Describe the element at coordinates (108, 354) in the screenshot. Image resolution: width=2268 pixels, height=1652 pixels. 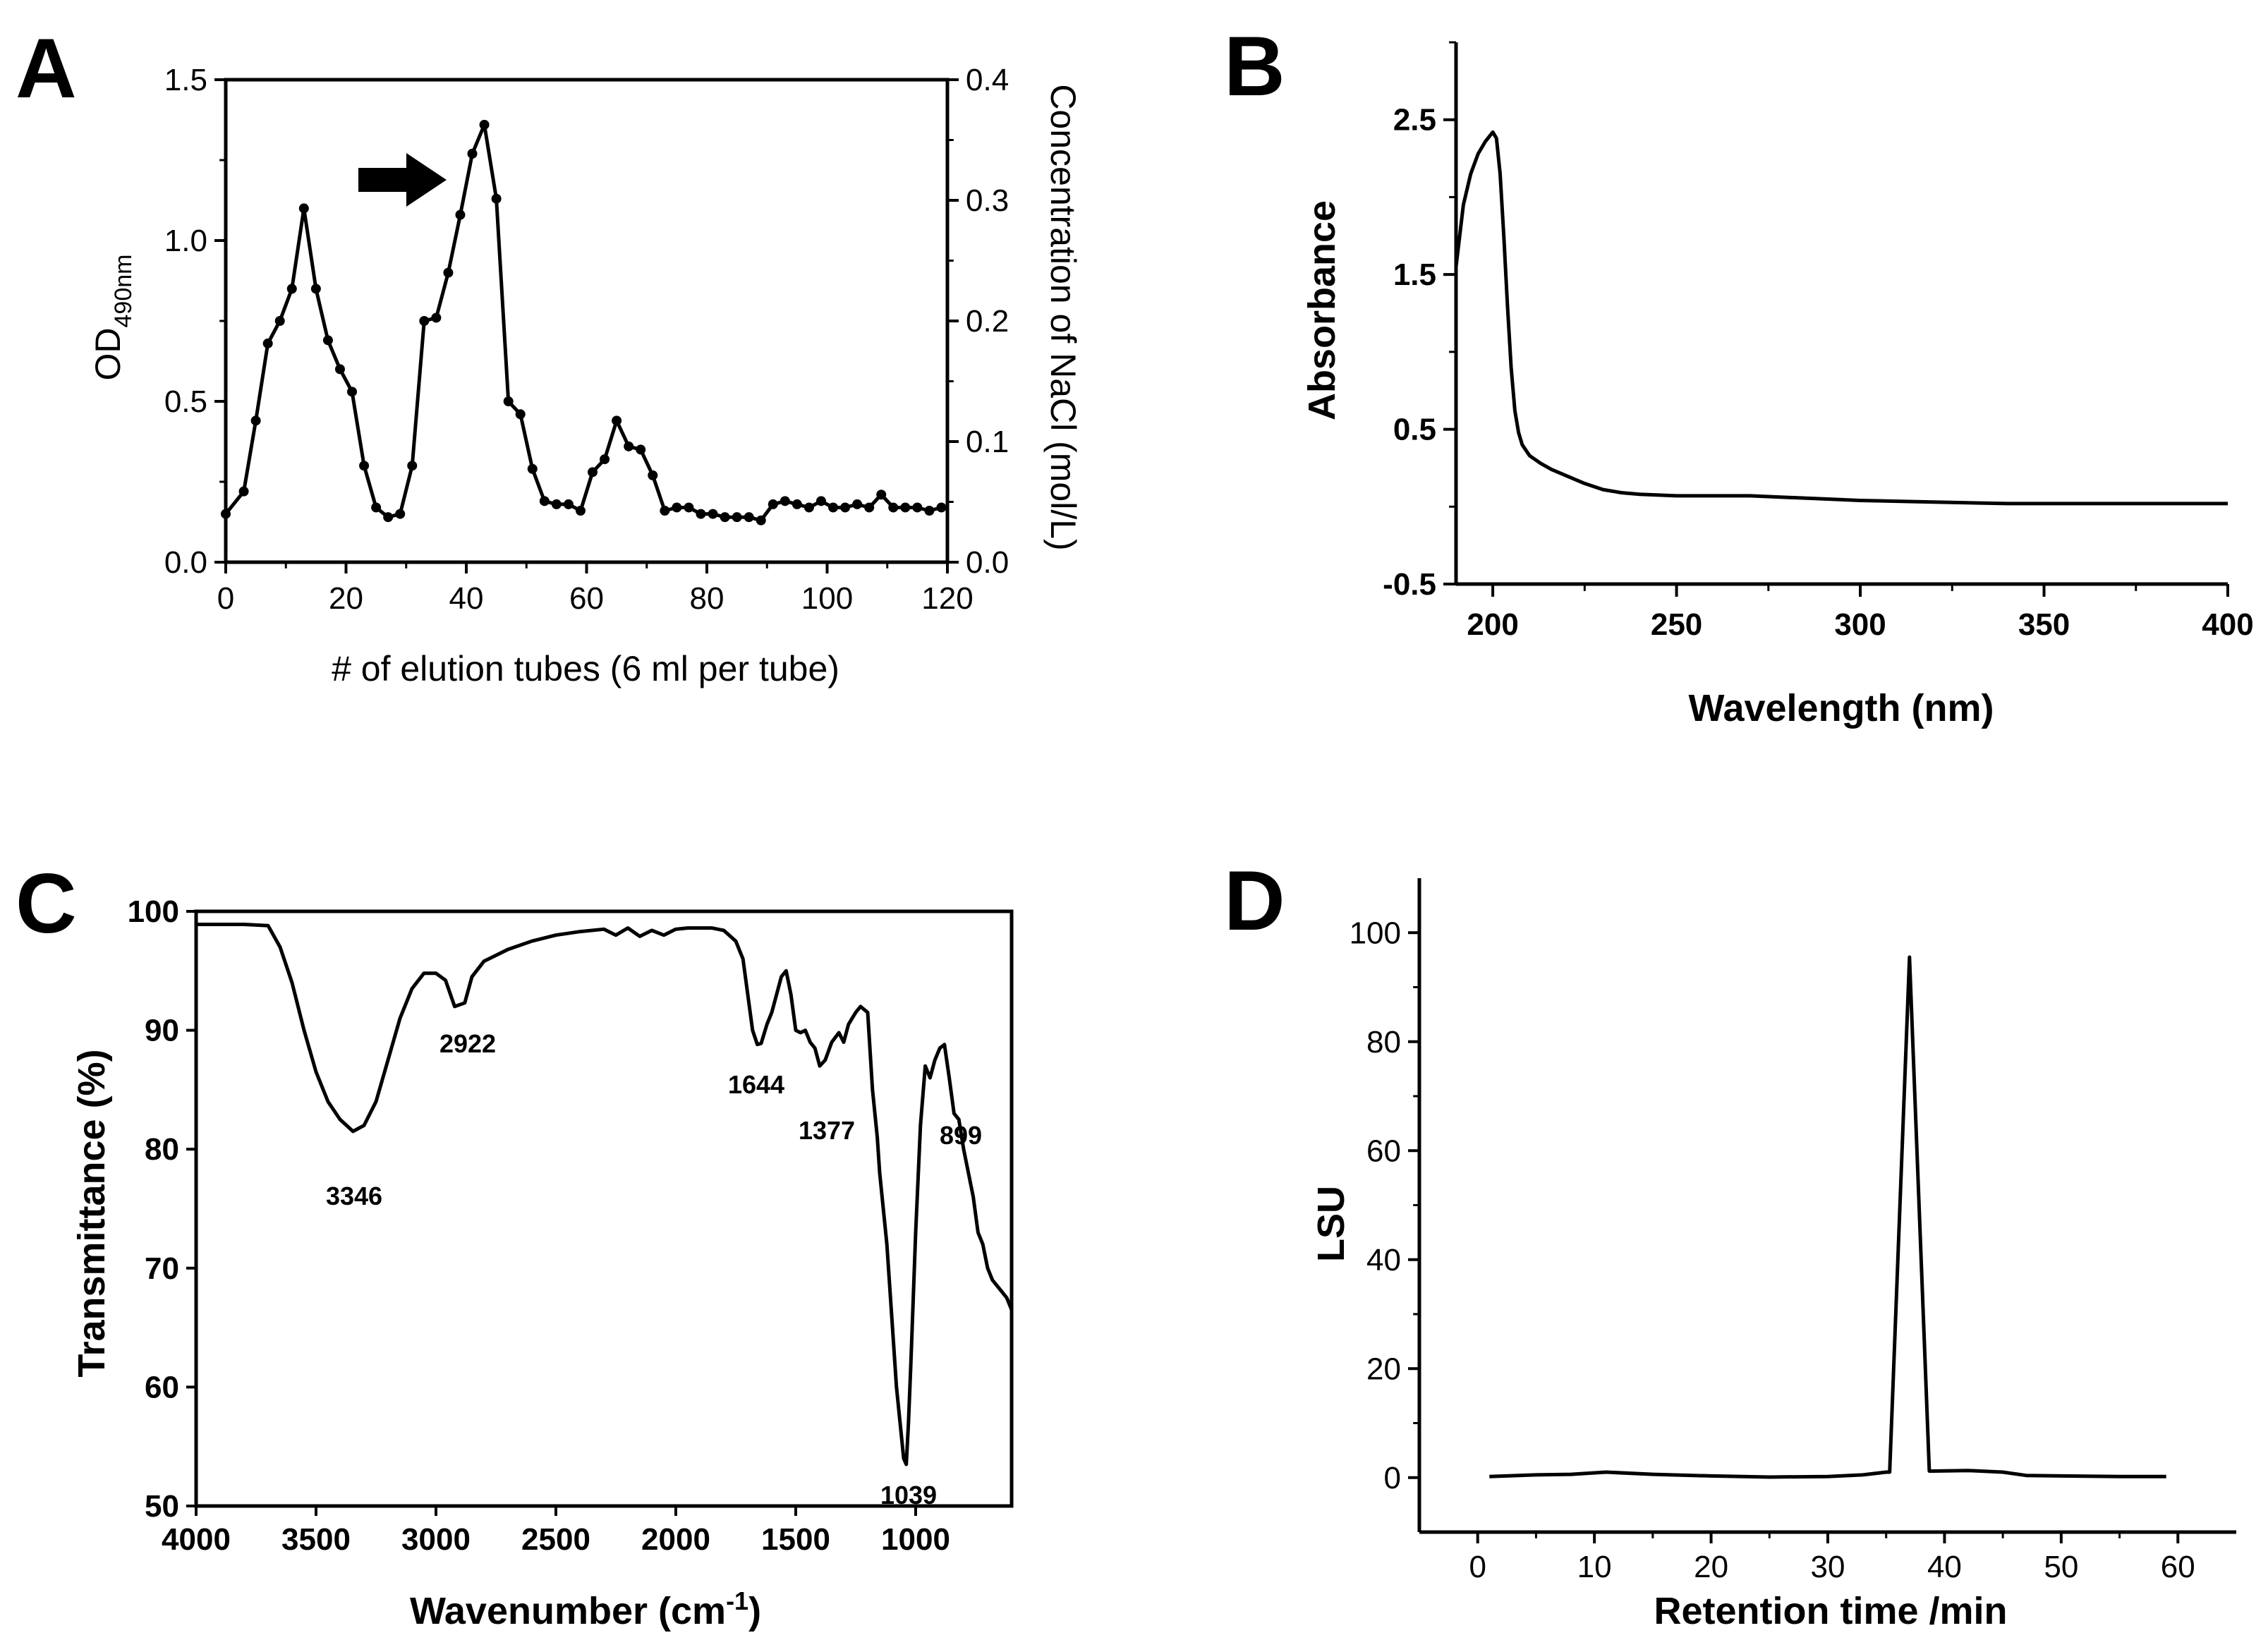
I see `panel-a-y-label-main: OD` at that location.